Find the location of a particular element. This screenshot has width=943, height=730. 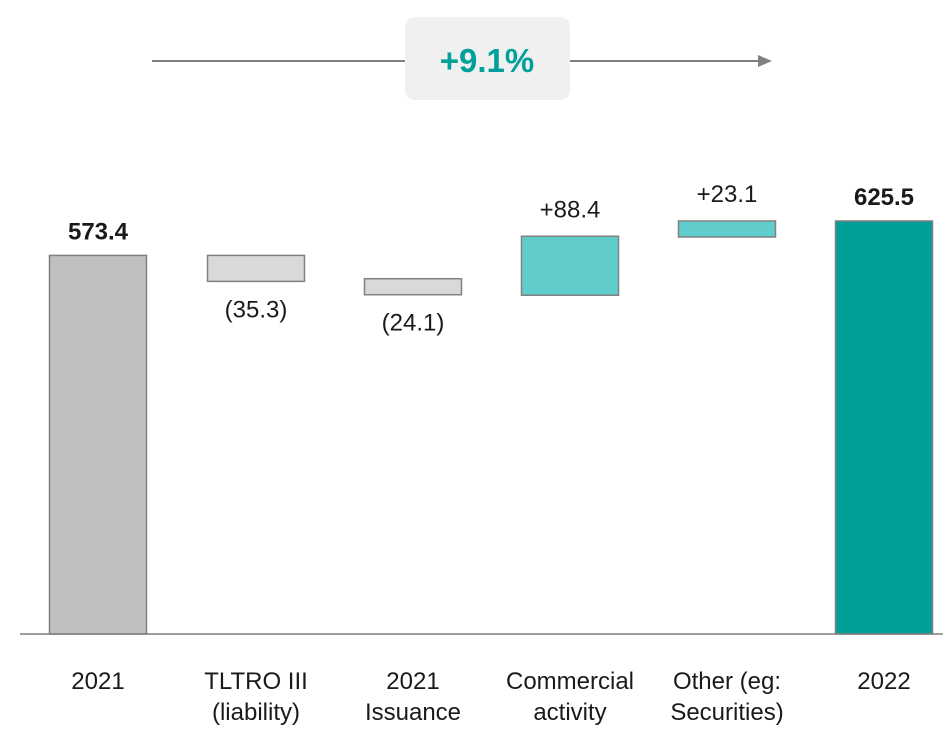

category-label-1-1: (liability) is located at coordinates (256, 712).